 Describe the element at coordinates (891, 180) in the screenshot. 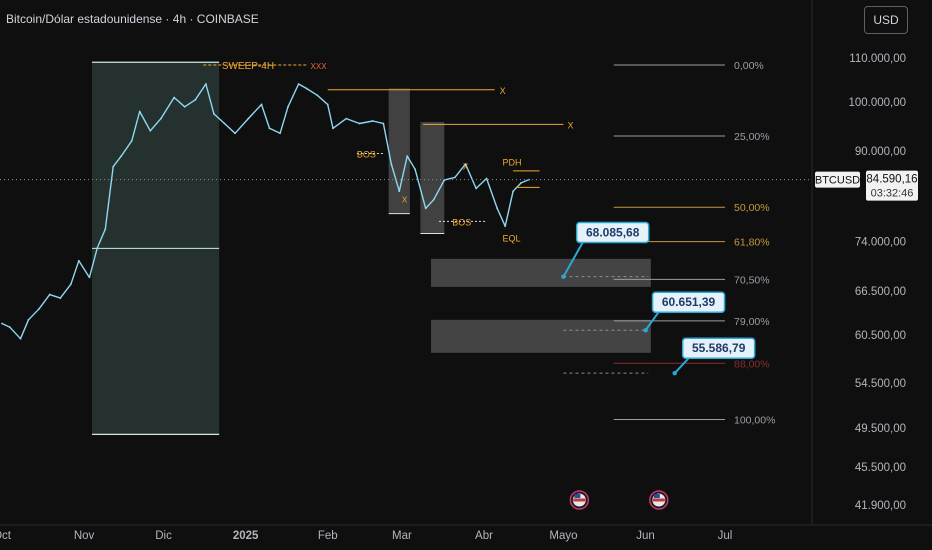

I see `last-price-label: 84.590,16` at that location.